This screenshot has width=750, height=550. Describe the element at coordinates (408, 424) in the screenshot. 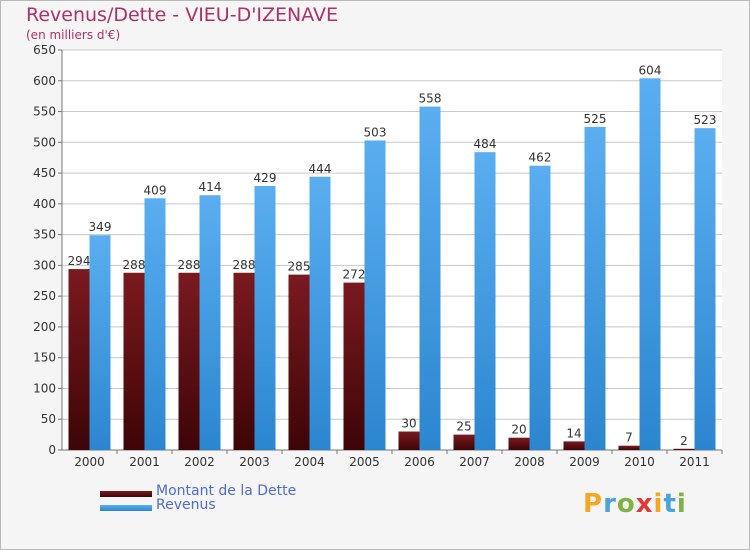

I see `data-label-debt: 30` at that location.